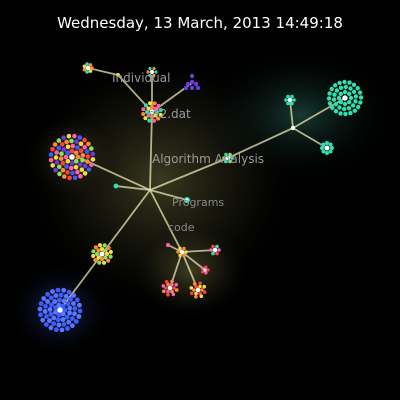 This screenshot has height=400, width=400. Describe the element at coordinates (116, 186) in the screenshot. I see `side-node` at that location.